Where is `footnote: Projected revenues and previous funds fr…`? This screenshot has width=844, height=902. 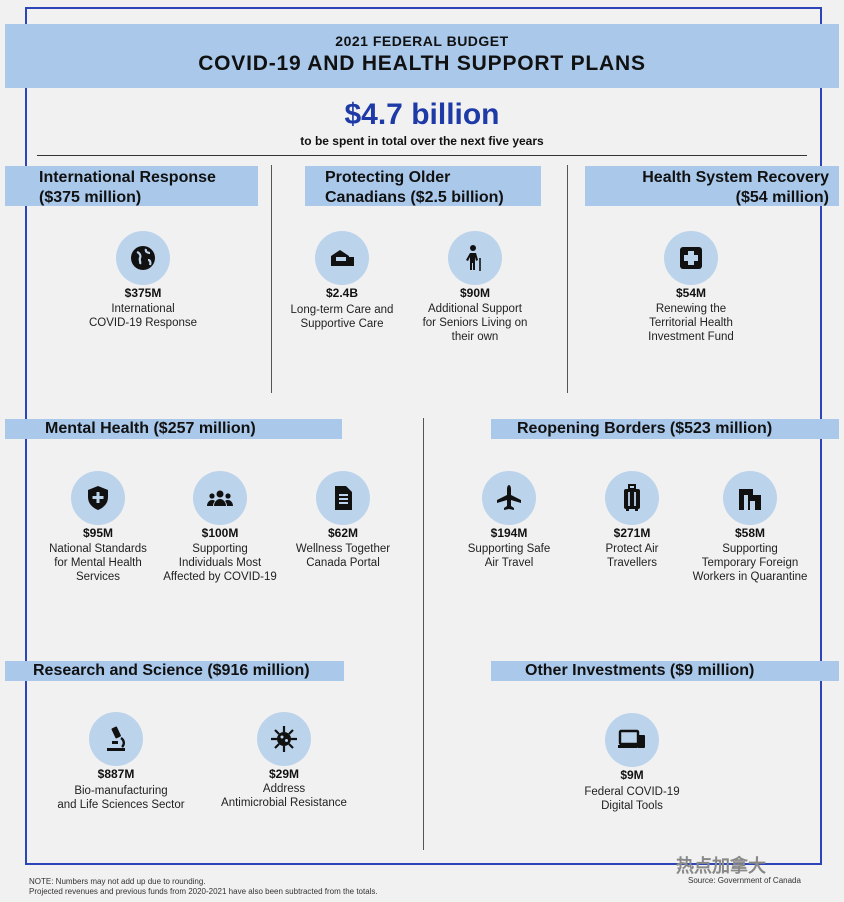 footnote: Projected revenues and previous funds fr… is located at coordinates (203, 891).